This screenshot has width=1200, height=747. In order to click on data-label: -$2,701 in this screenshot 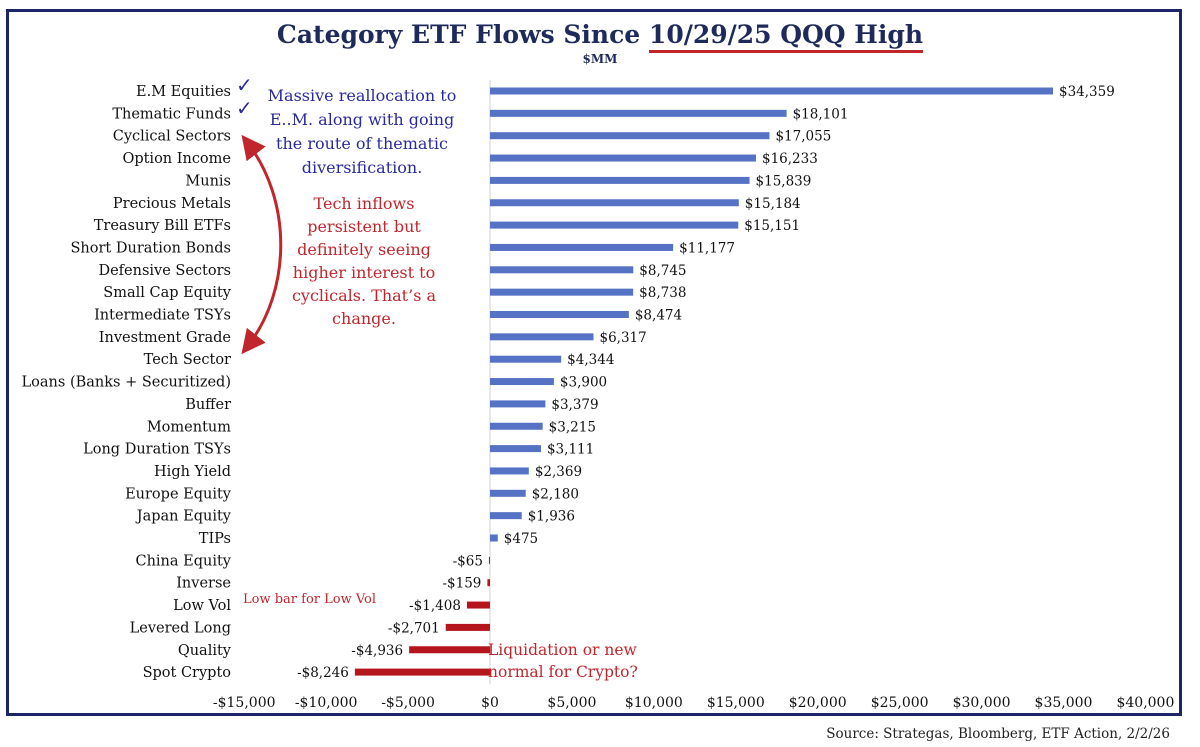, I will do `click(414, 628)`.